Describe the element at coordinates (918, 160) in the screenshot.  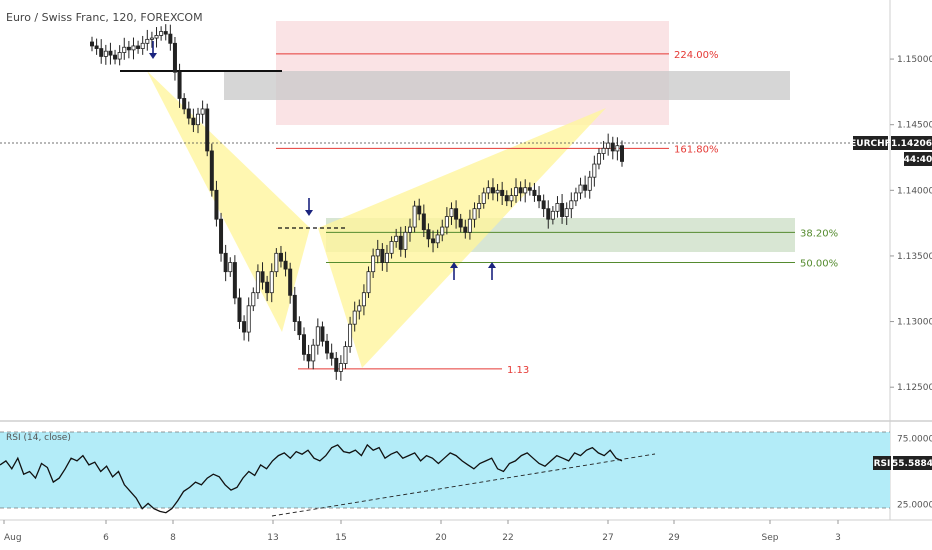
I see `countdown-value: 44:40` at that location.